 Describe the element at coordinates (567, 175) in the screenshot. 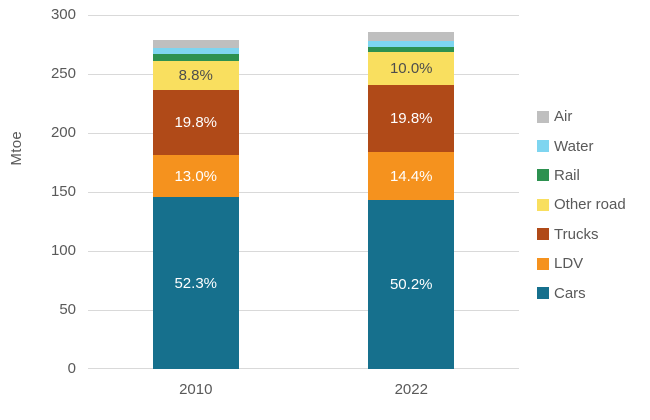

I see `legend-label: Rail` at that location.